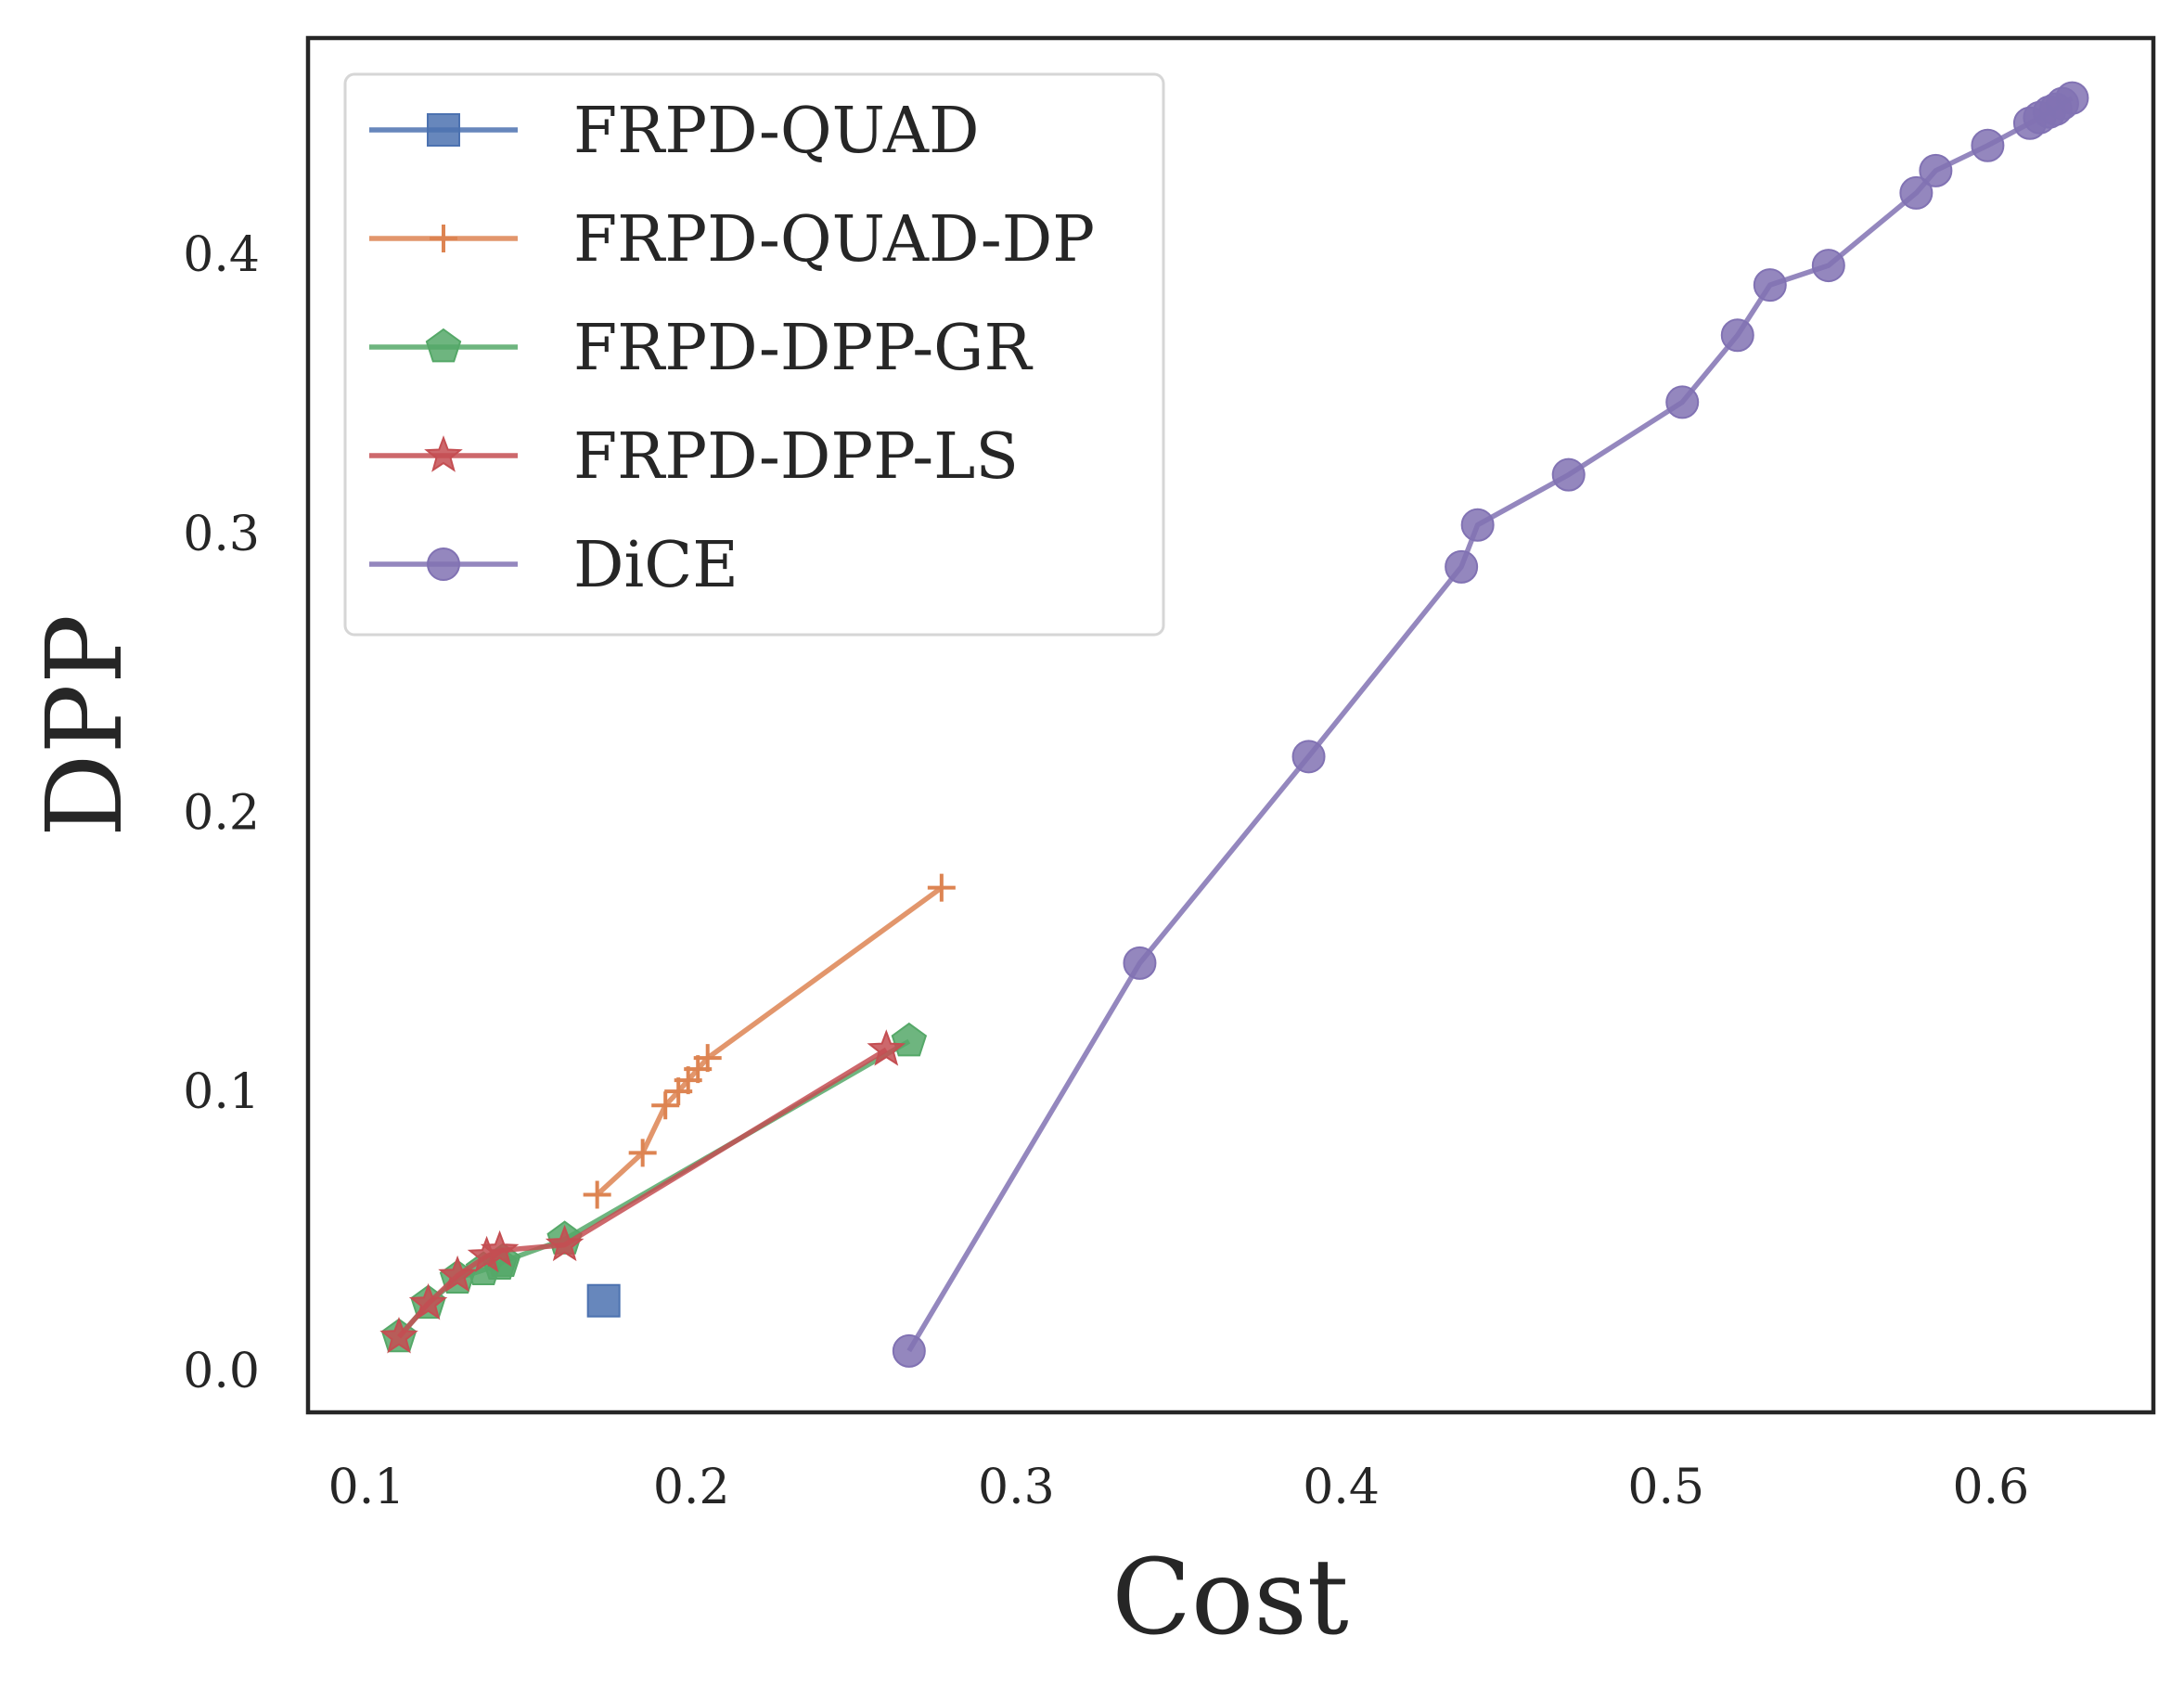 The image size is (2184, 1700). What do you see at coordinates (221, 813) in the screenshot?
I see `y-tick-label: 0.2` at bounding box center [221, 813].